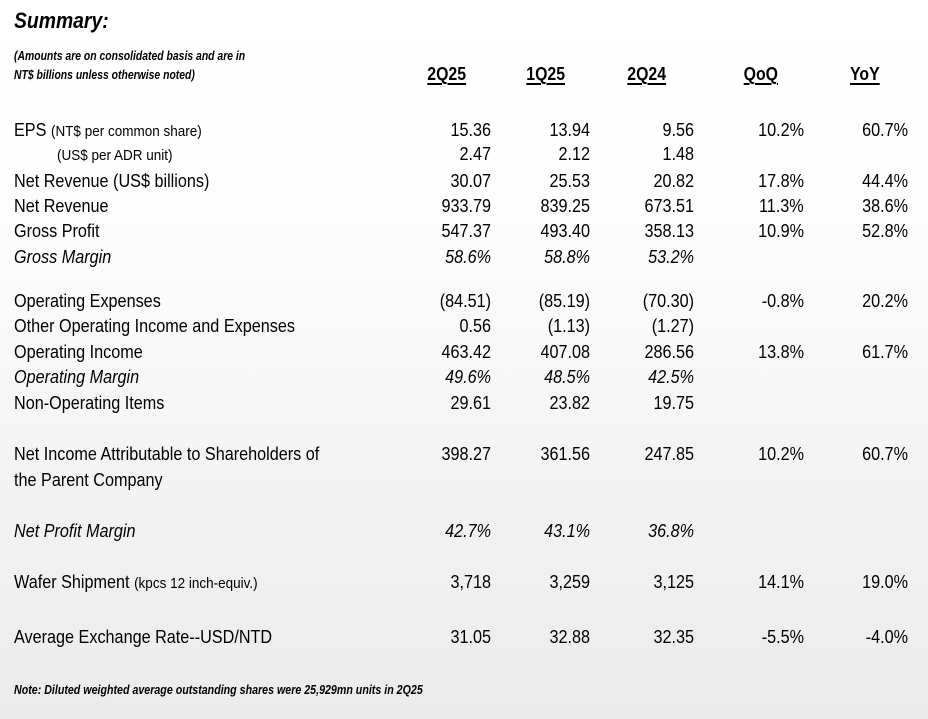  I want to click on row-label: Other Operating Income and Expenses, so click(154, 326).